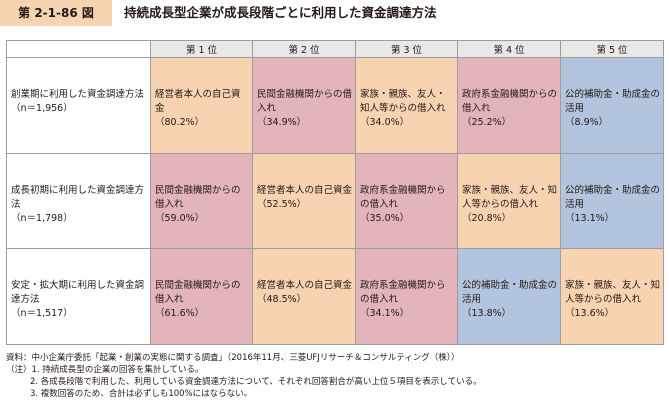  I want to click on table-cell: 公的補助金・助成金の活用 （8.9%）, so click(612, 105).